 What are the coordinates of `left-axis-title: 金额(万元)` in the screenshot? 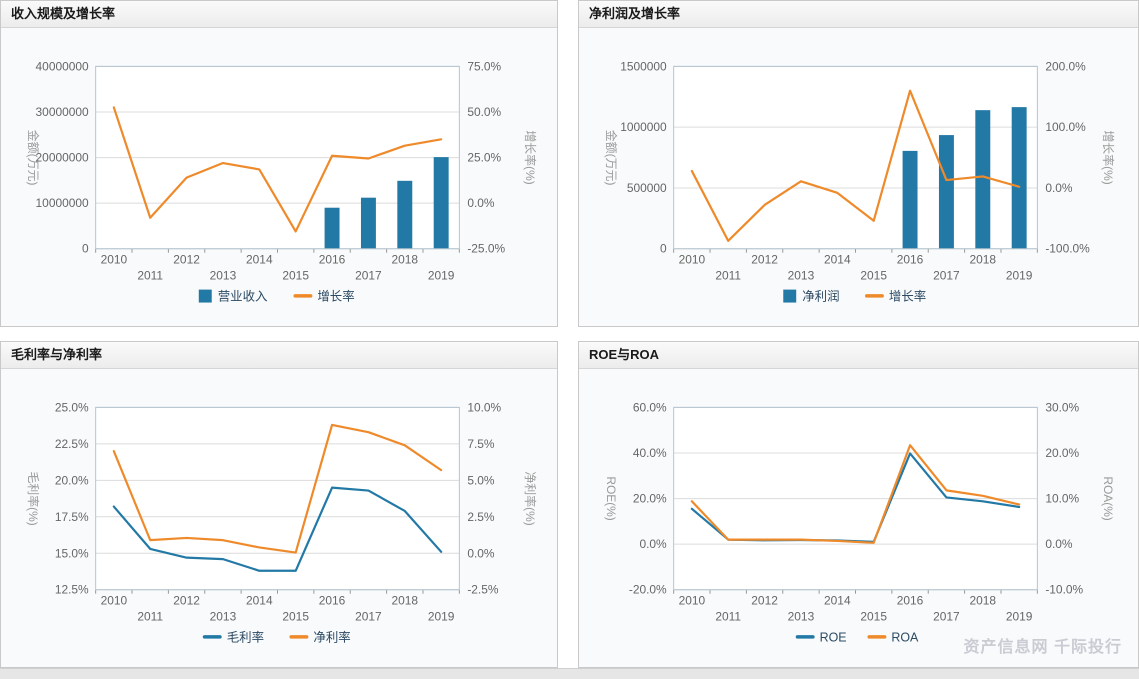 It's located at (611, 158).